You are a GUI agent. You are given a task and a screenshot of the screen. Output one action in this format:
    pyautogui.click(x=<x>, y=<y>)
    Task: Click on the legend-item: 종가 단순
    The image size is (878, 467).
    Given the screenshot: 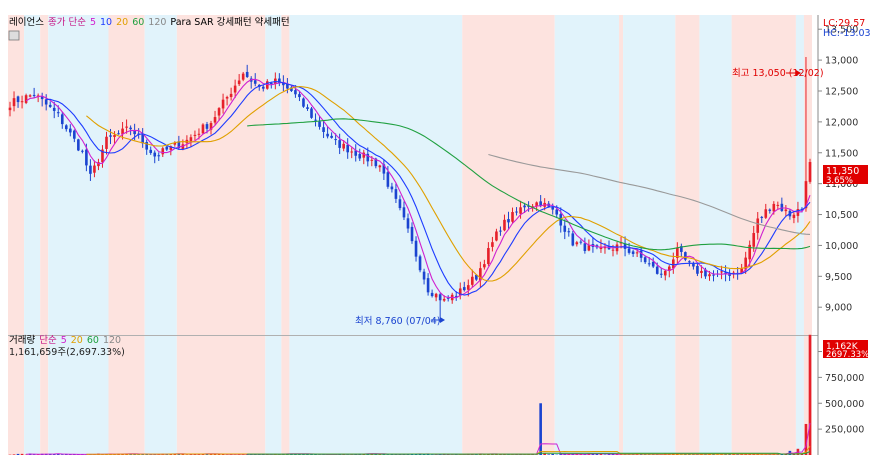 What is the action you would take?
    pyautogui.click(x=67, y=22)
    